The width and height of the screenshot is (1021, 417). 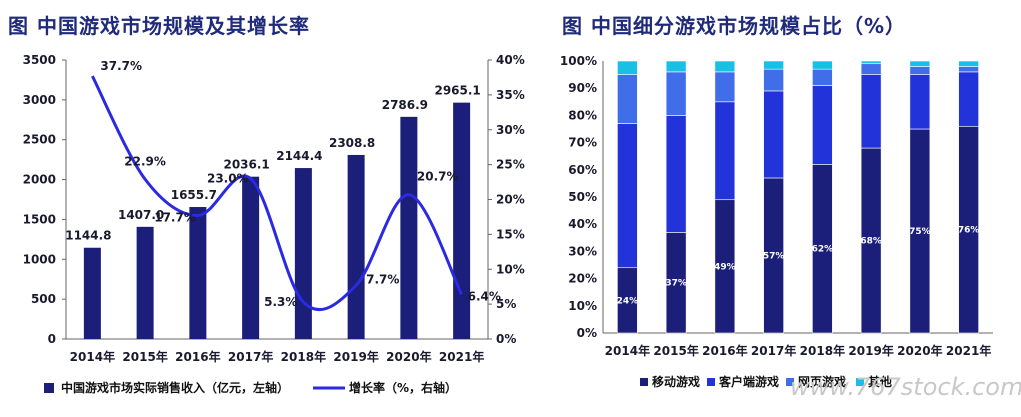 I want to click on legend-web-swatch, so click(x=790, y=382).